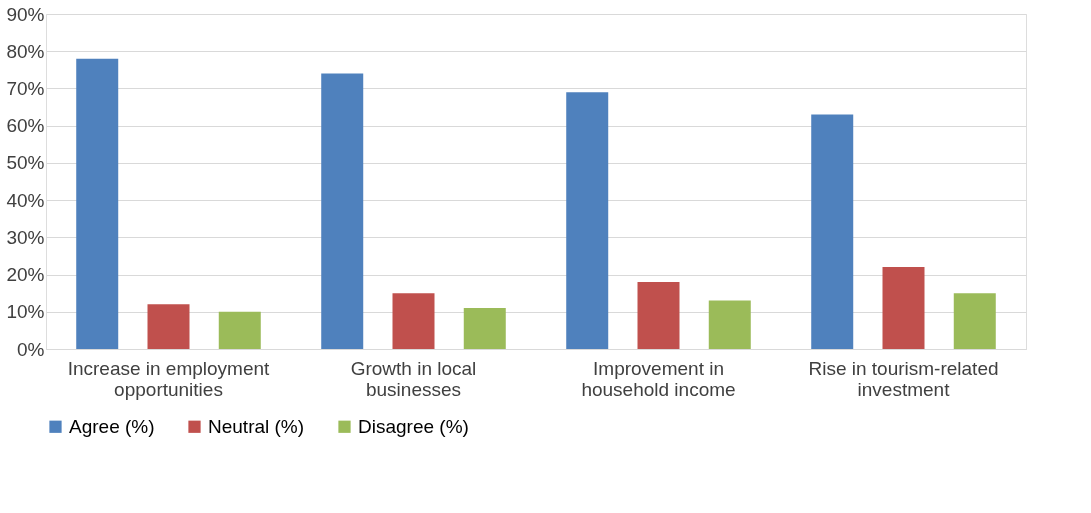  Describe the element at coordinates (413, 378) in the screenshot. I see `x-tick-label: Growth in local businesses` at that location.